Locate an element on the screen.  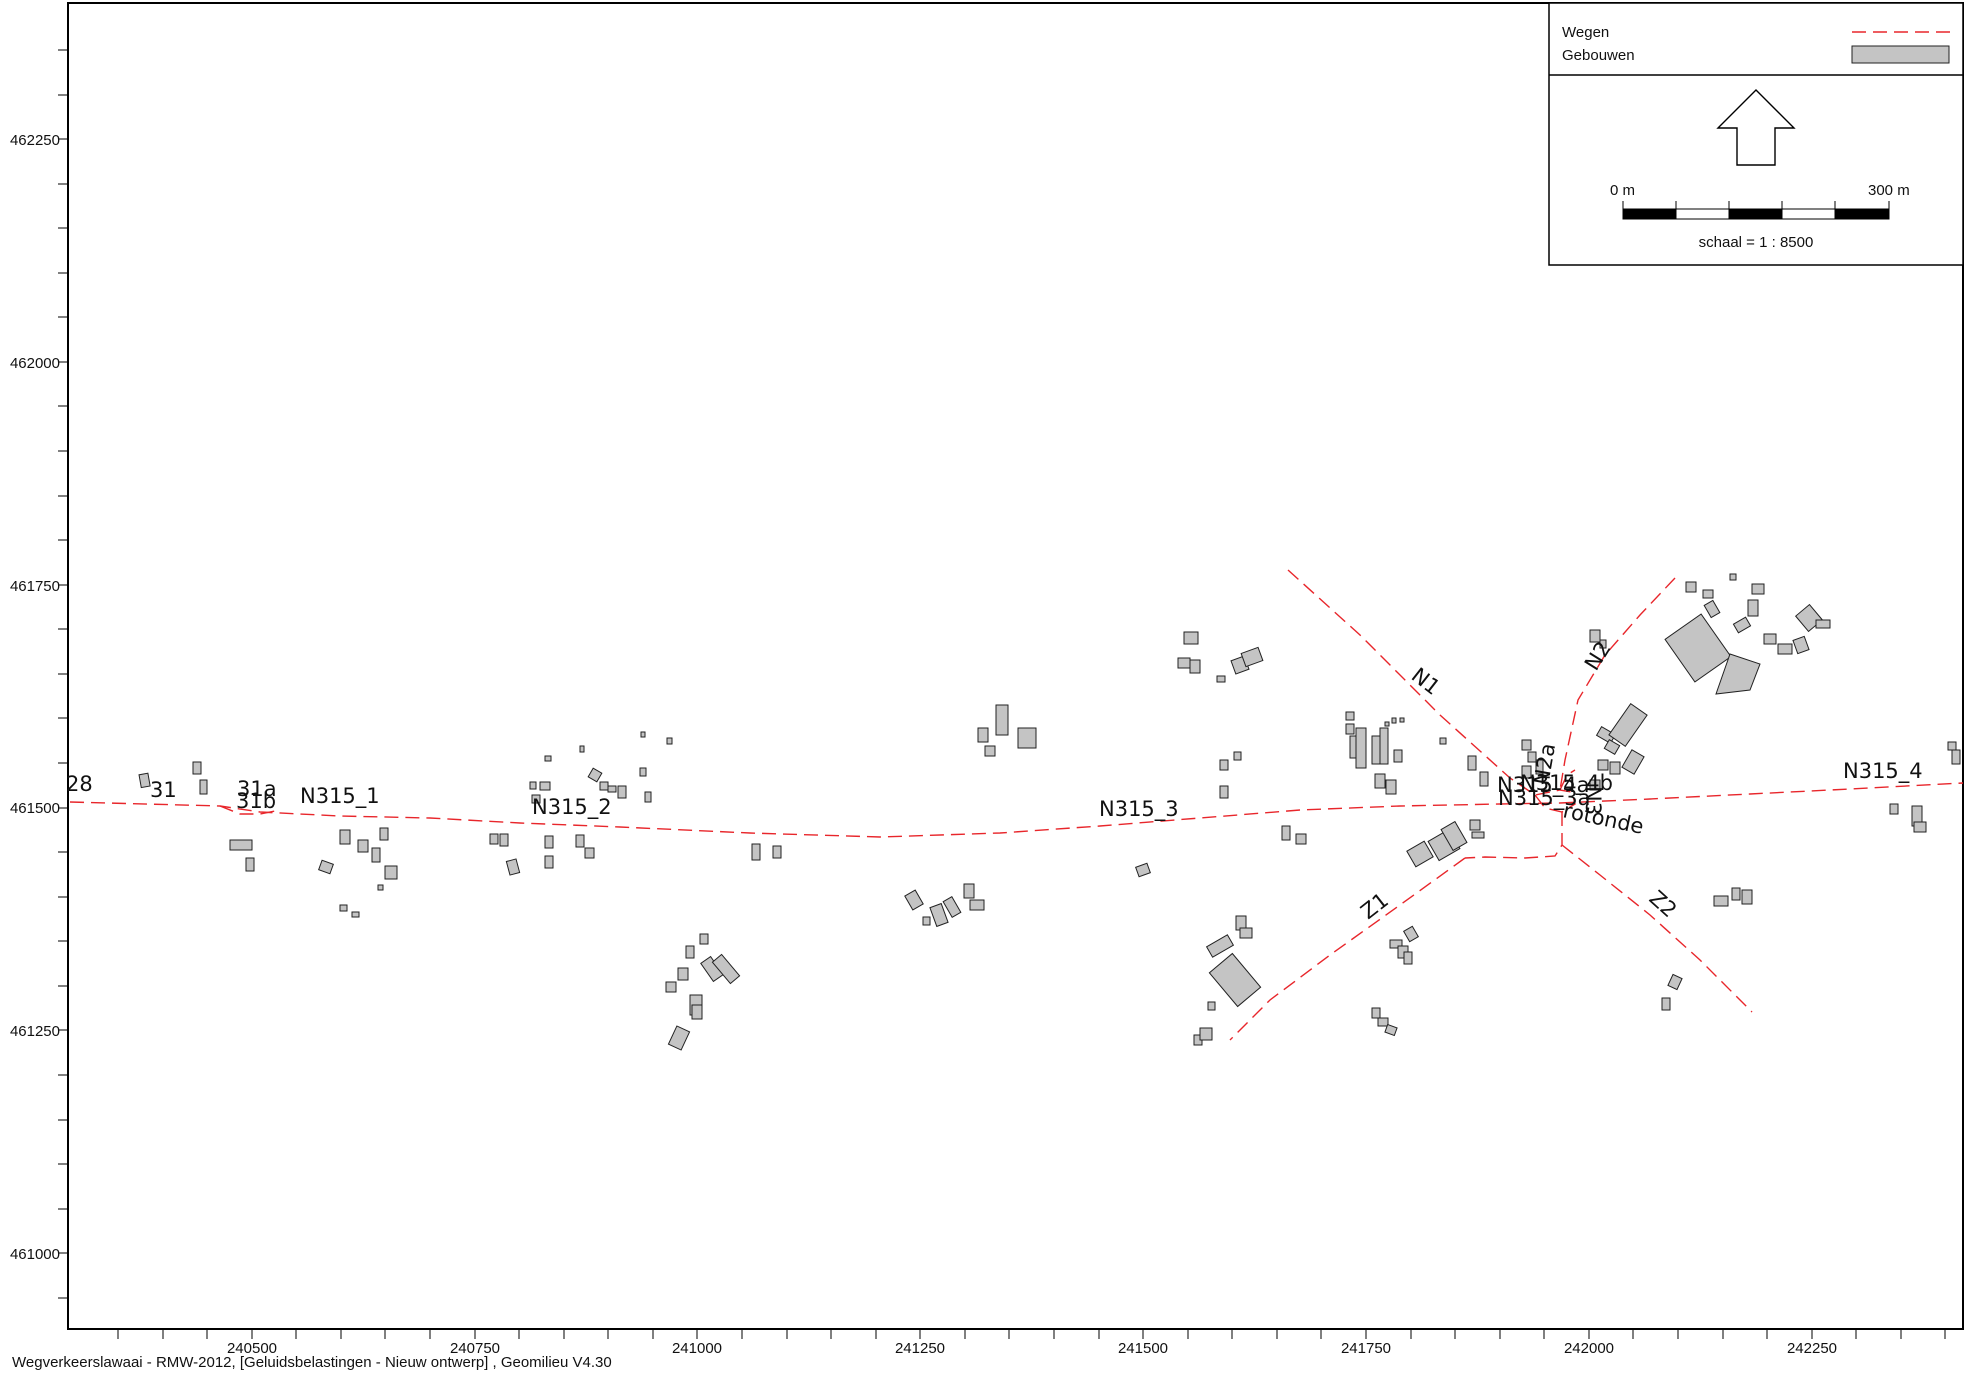
road-label-n315-4a: N315_4a is located at coordinates (1543, 785).